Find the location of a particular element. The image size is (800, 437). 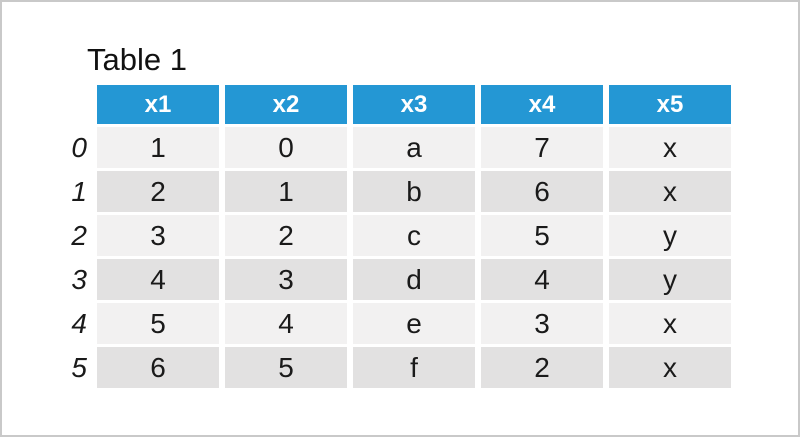

row-index: 2 is located at coordinates (79, 235).